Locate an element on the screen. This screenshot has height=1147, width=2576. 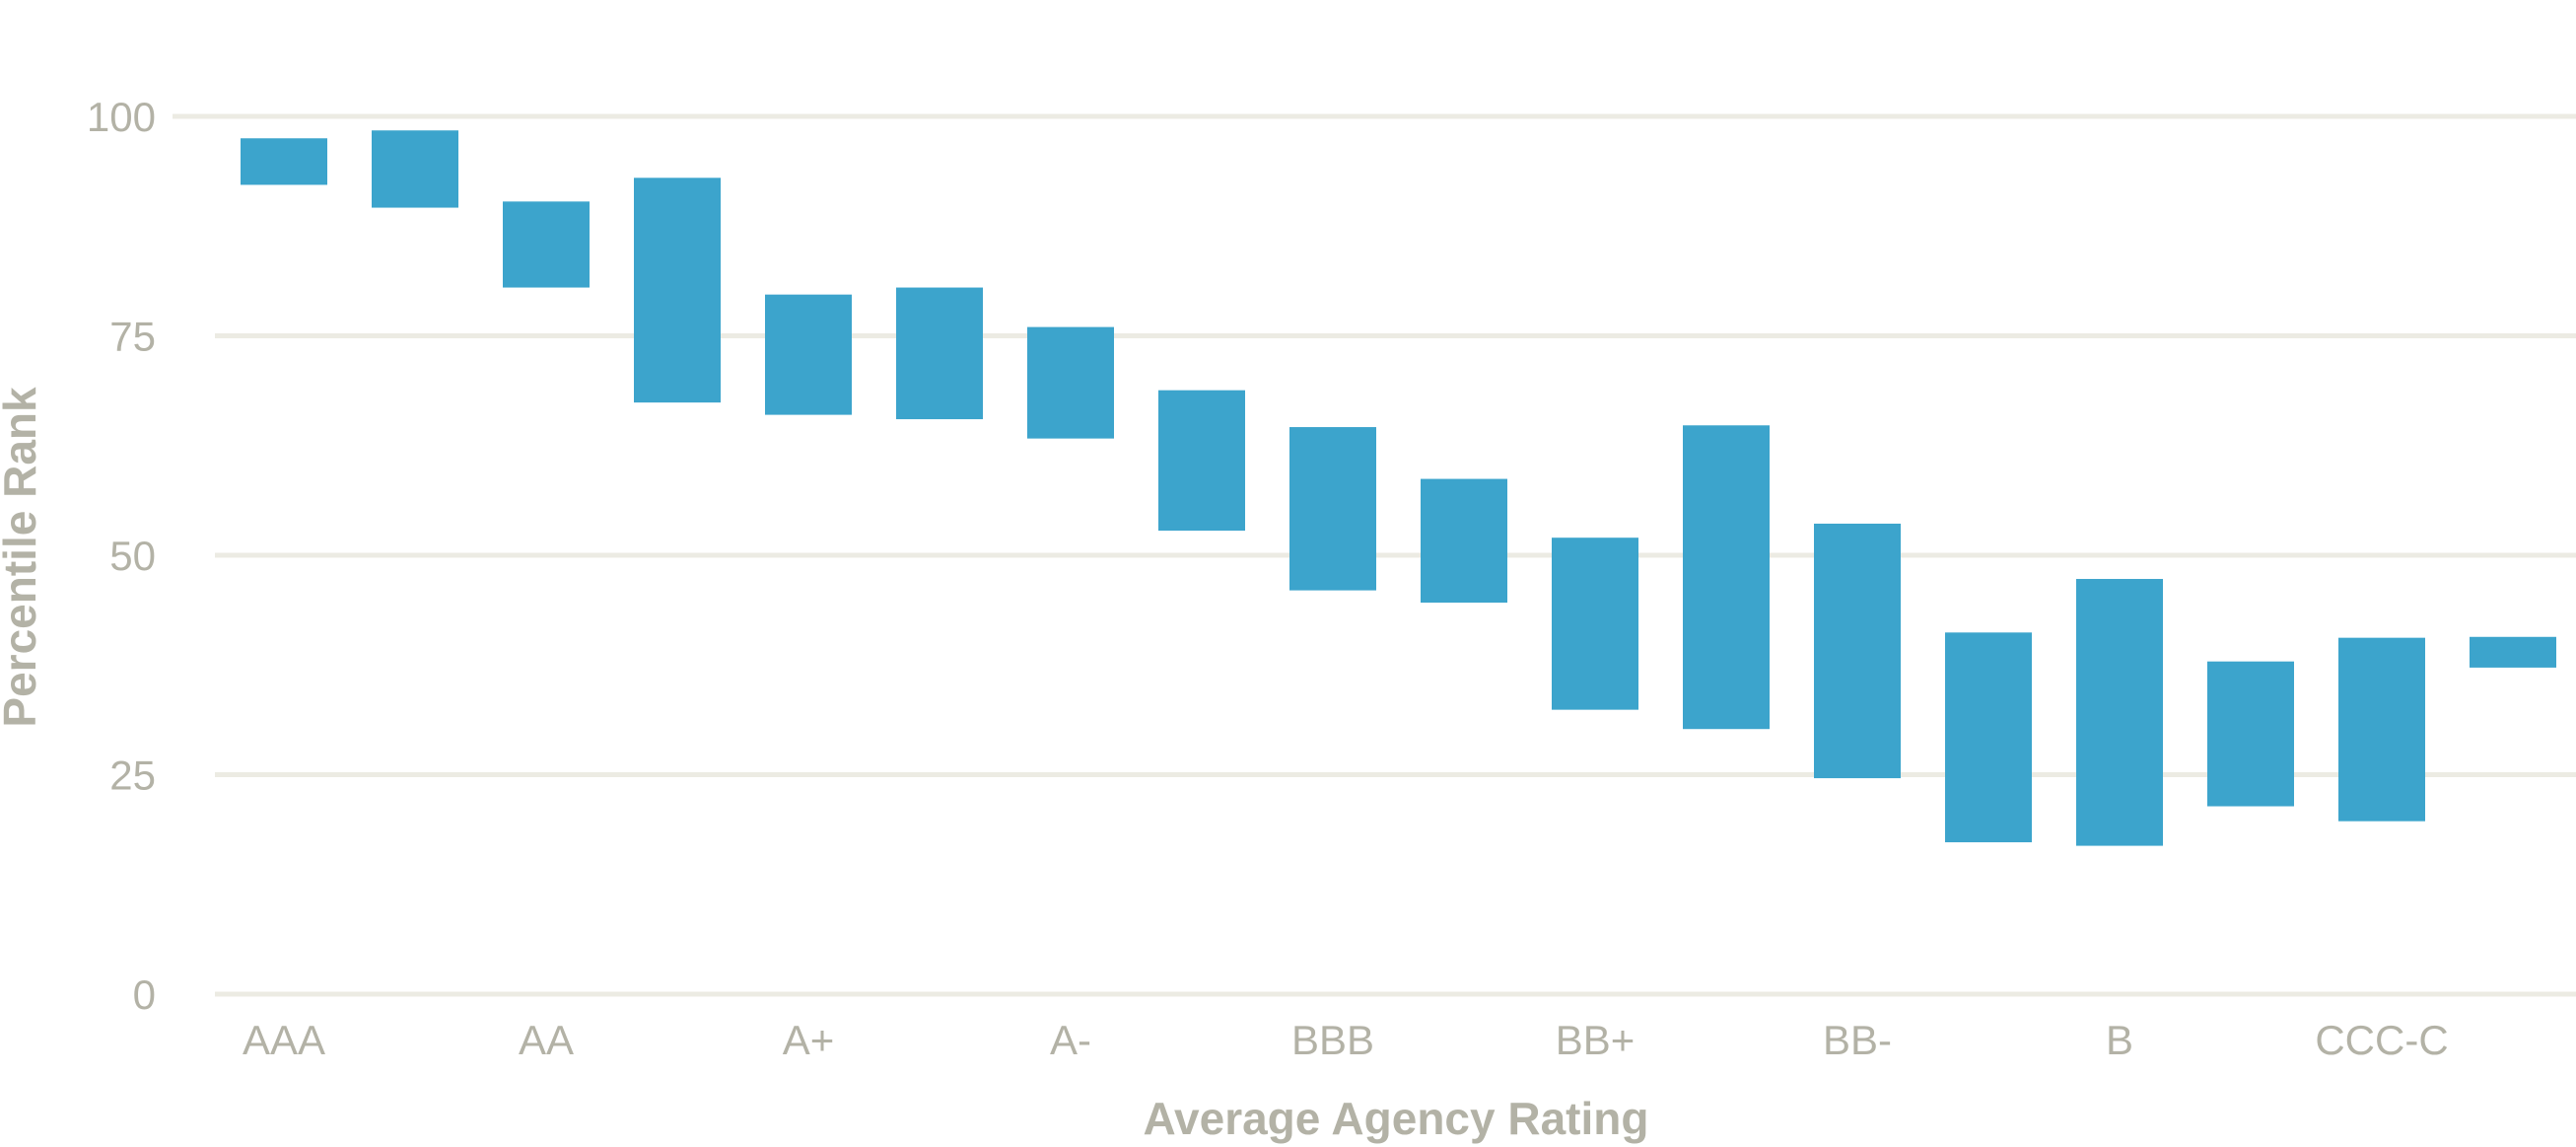
range-bar-bbb is located at coordinates (1333, 509).